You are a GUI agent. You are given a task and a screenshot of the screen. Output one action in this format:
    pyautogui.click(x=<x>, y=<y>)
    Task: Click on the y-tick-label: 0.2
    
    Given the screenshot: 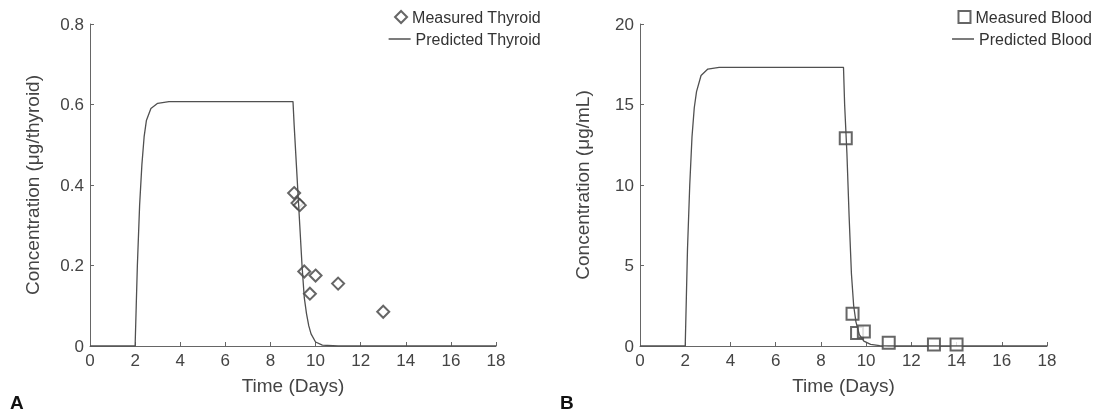 What is the action you would take?
    pyautogui.click(x=72, y=265)
    